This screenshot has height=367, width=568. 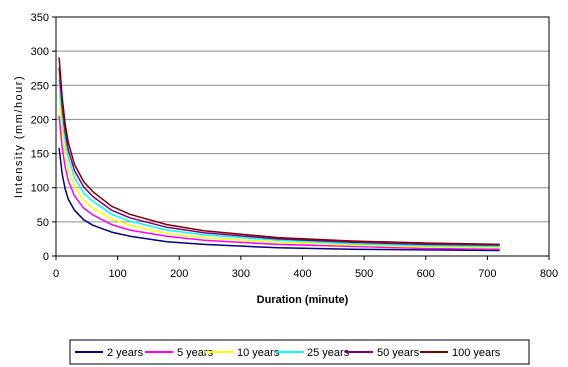 What do you see at coordinates (43, 137) in the screenshot?
I see `y-axis-ticks: 0 50 100 150 200 250 300 350` at bounding box center [43, 137].